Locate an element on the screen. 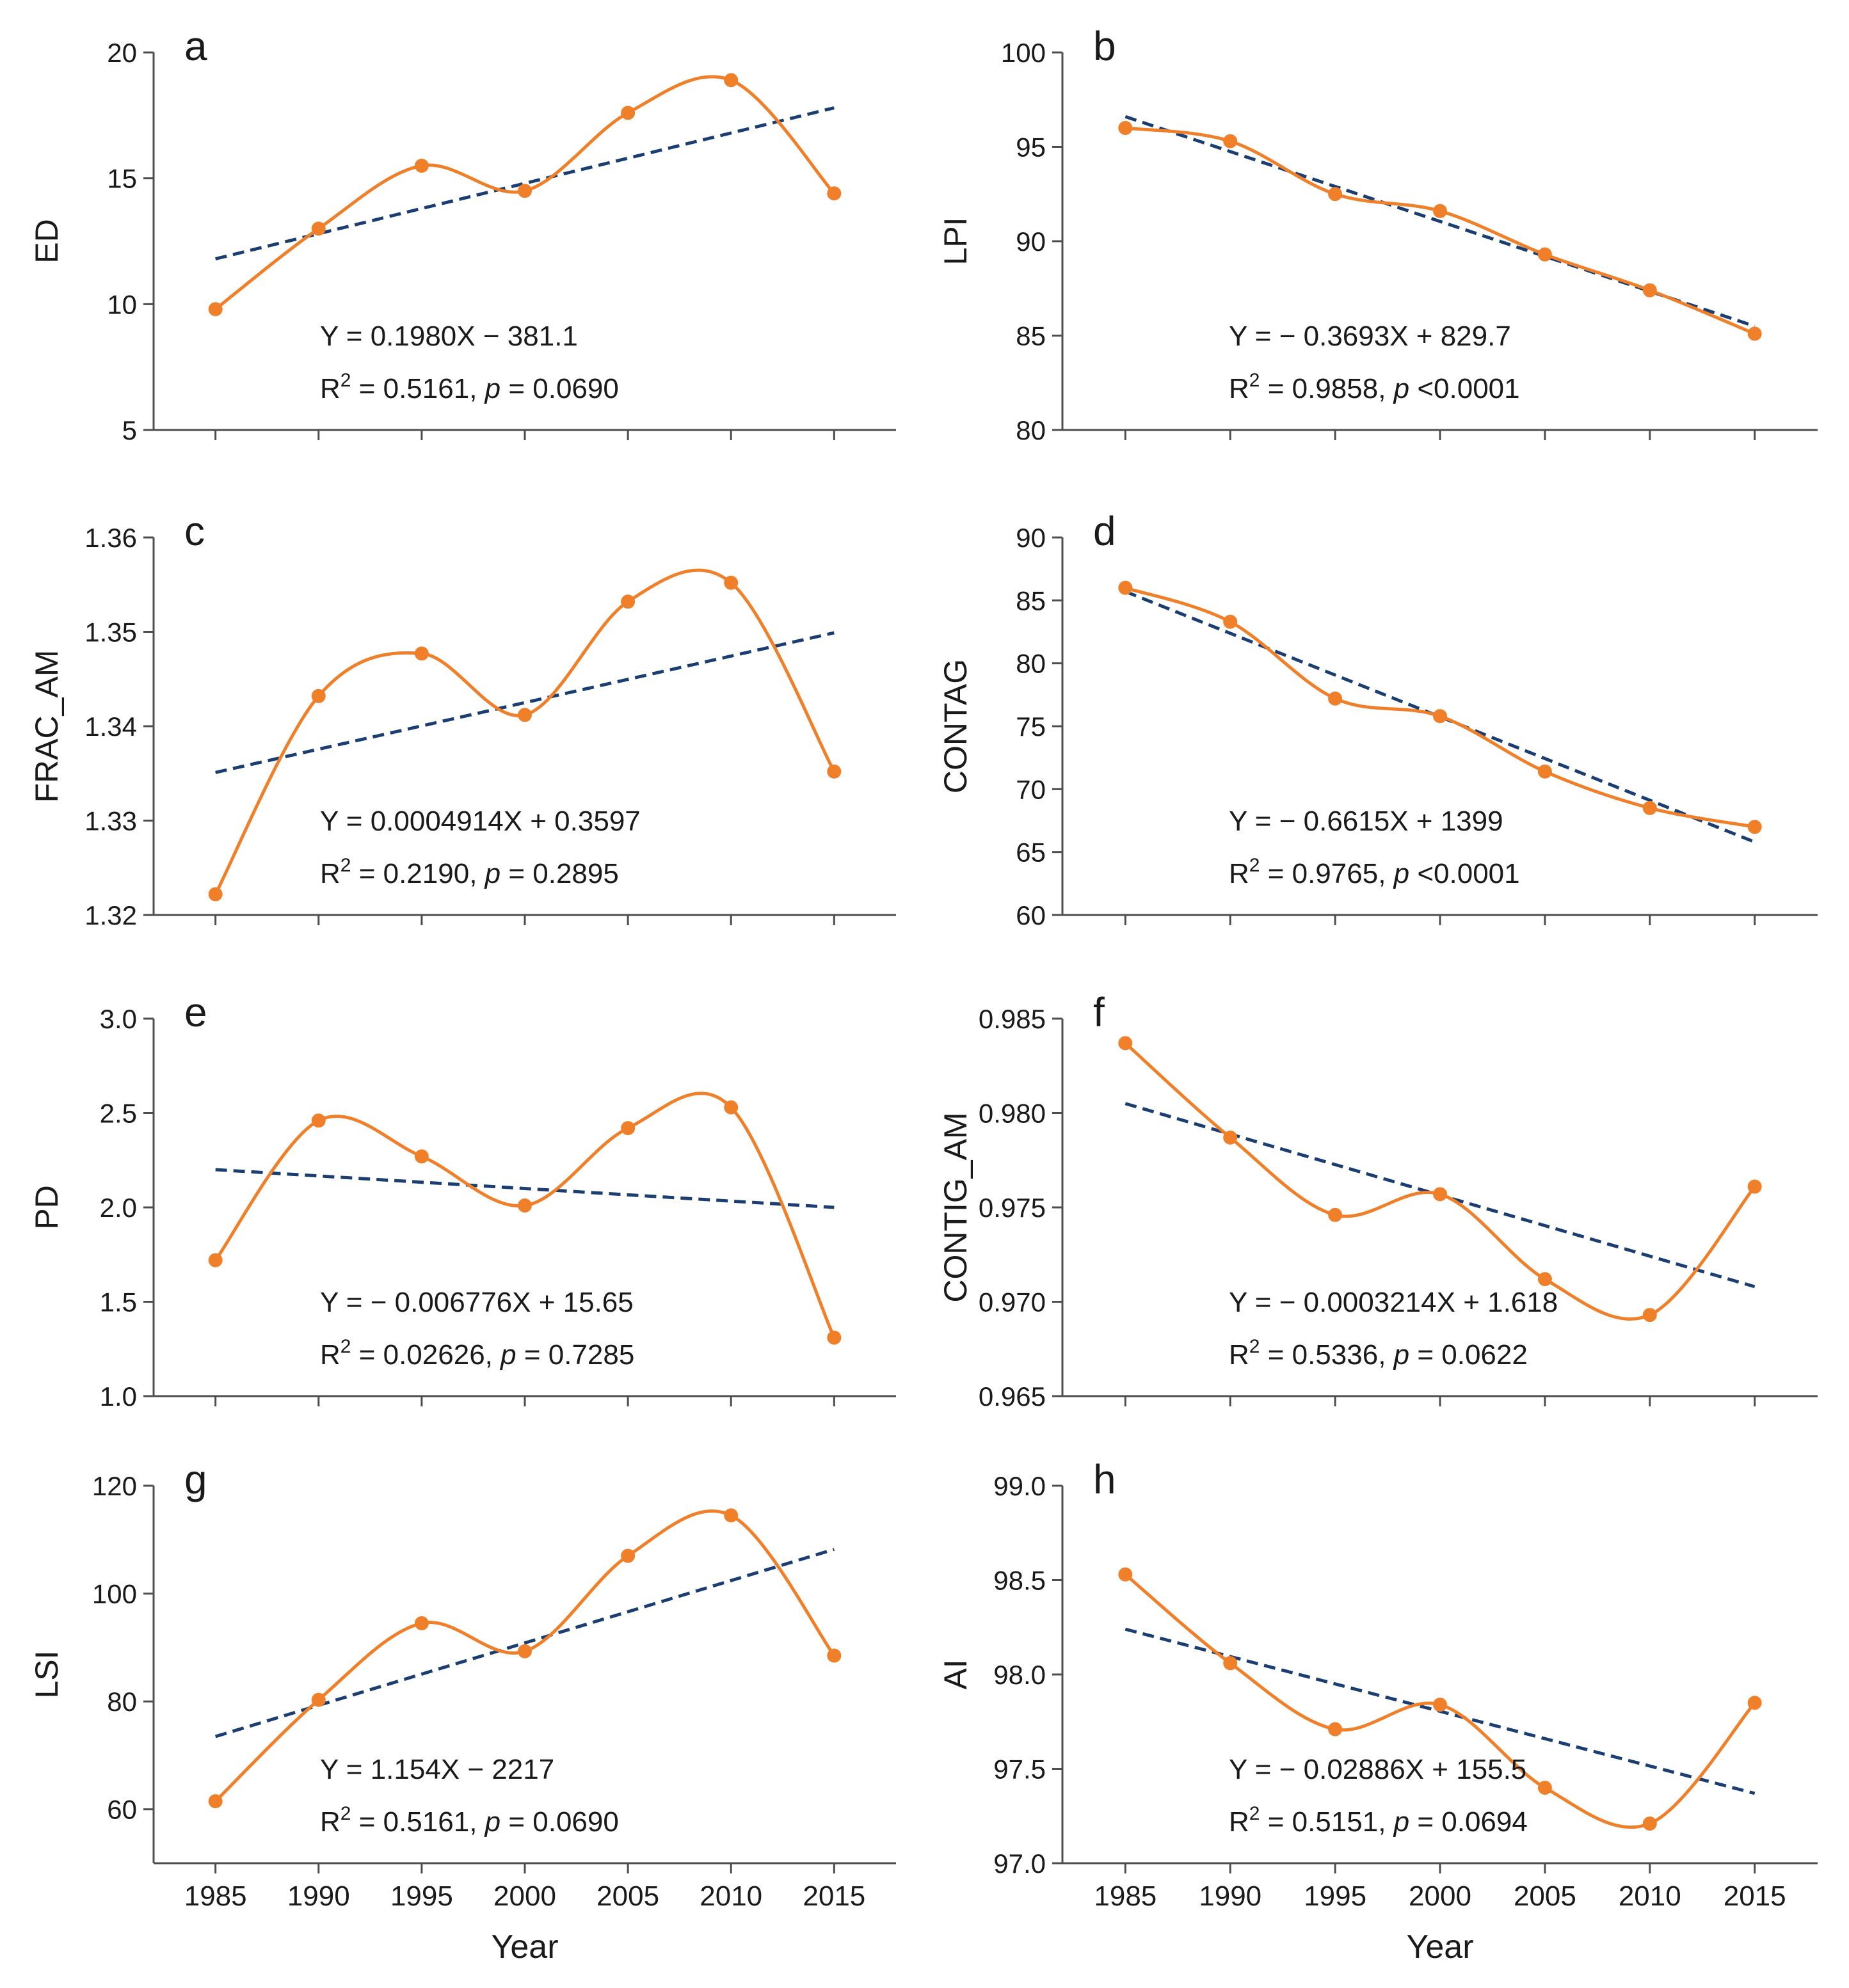  x-tick-label: 2000 is located at coordinates (1440, 1896).